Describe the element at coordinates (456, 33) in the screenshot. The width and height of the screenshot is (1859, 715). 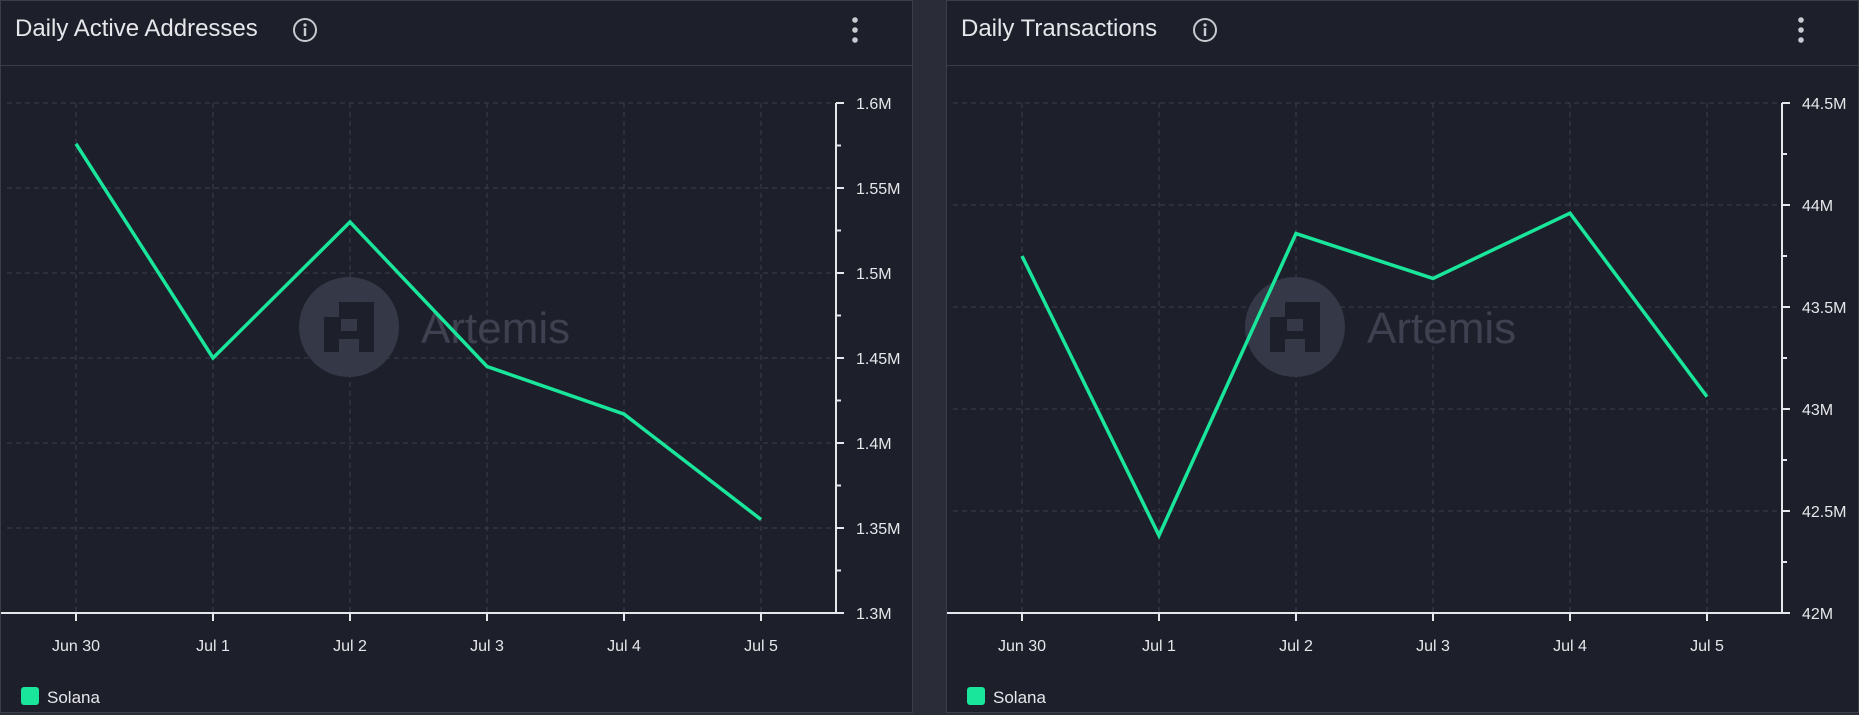
I see `panel-header: Daily Active Addresses` at that location.